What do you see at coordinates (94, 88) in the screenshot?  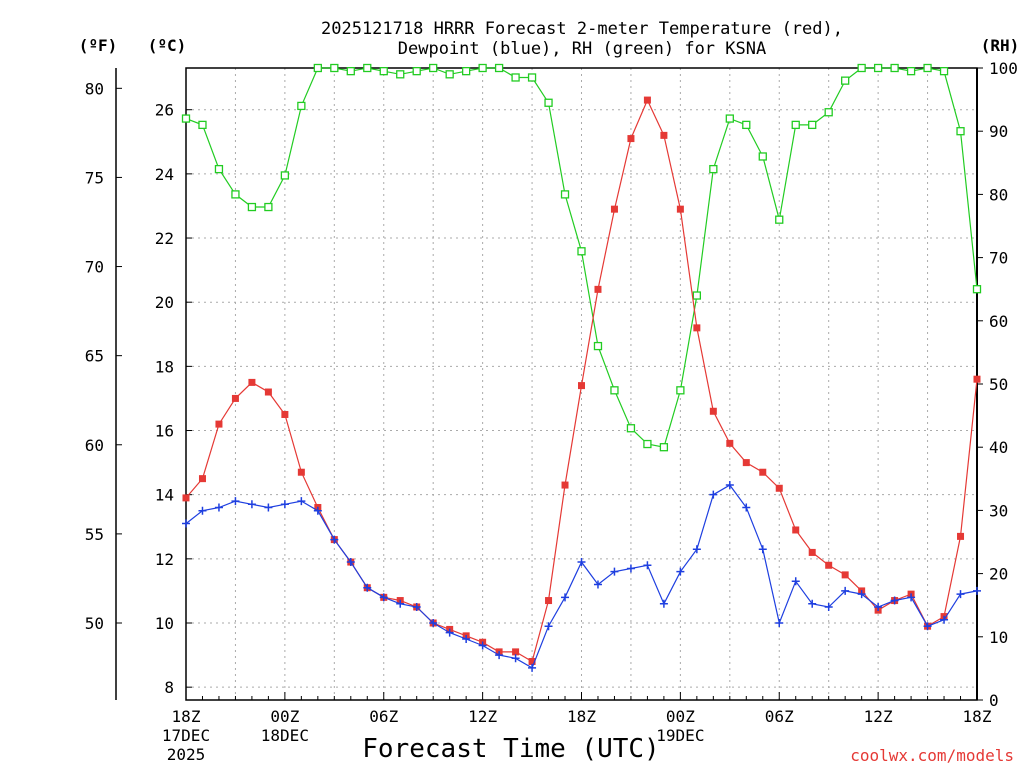 I see `fahrenheit-tick-label: 80` at bounding box center [94, 88].